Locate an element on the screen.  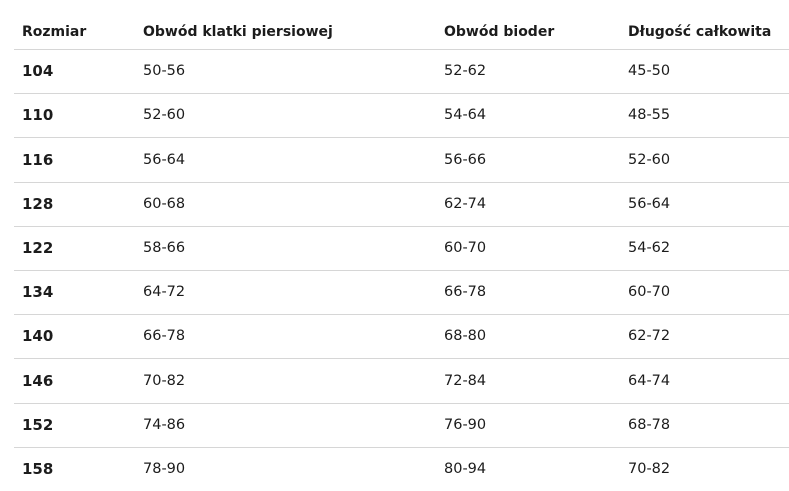
size-cell: 104 is located at coordinates (38, 71).